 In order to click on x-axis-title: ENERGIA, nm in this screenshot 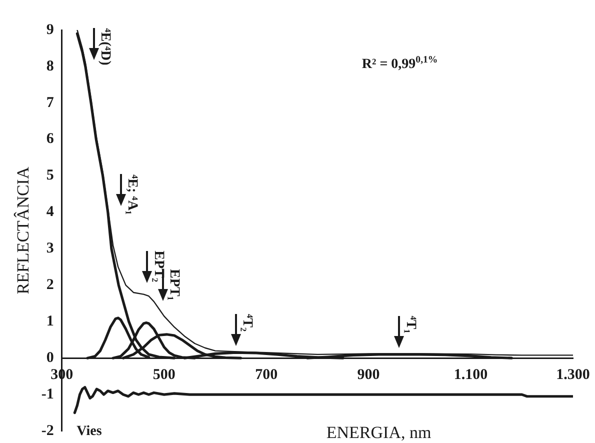, I will do `click(379, 432)`.